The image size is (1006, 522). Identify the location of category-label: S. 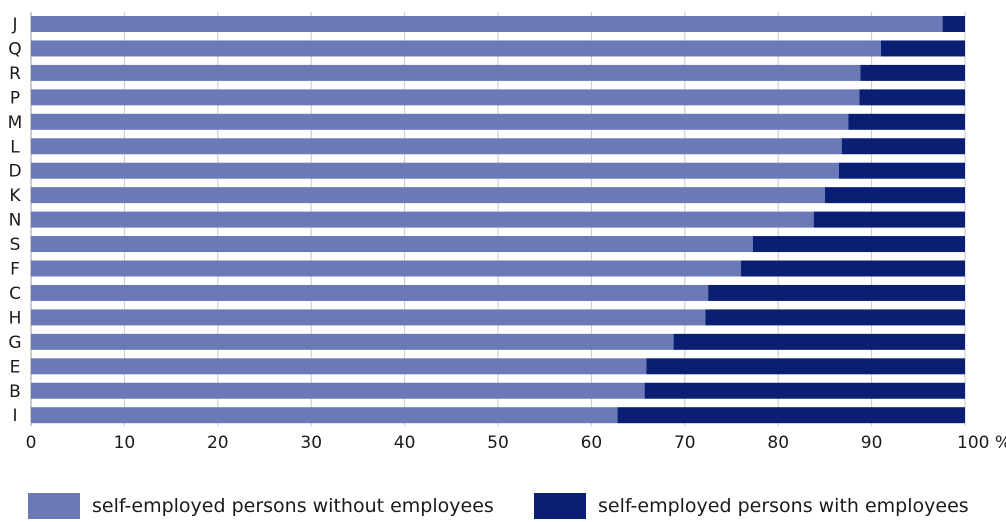
(15, 245).